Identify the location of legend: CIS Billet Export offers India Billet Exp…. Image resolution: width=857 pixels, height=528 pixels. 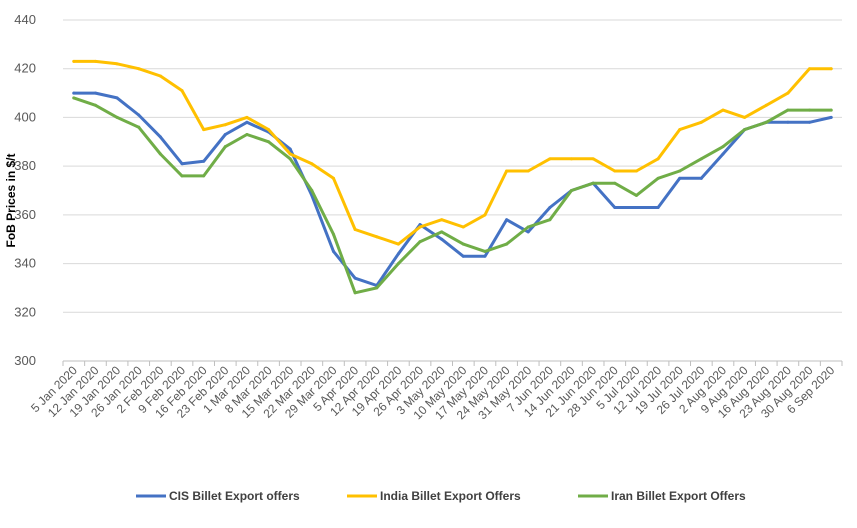
(441, 496).